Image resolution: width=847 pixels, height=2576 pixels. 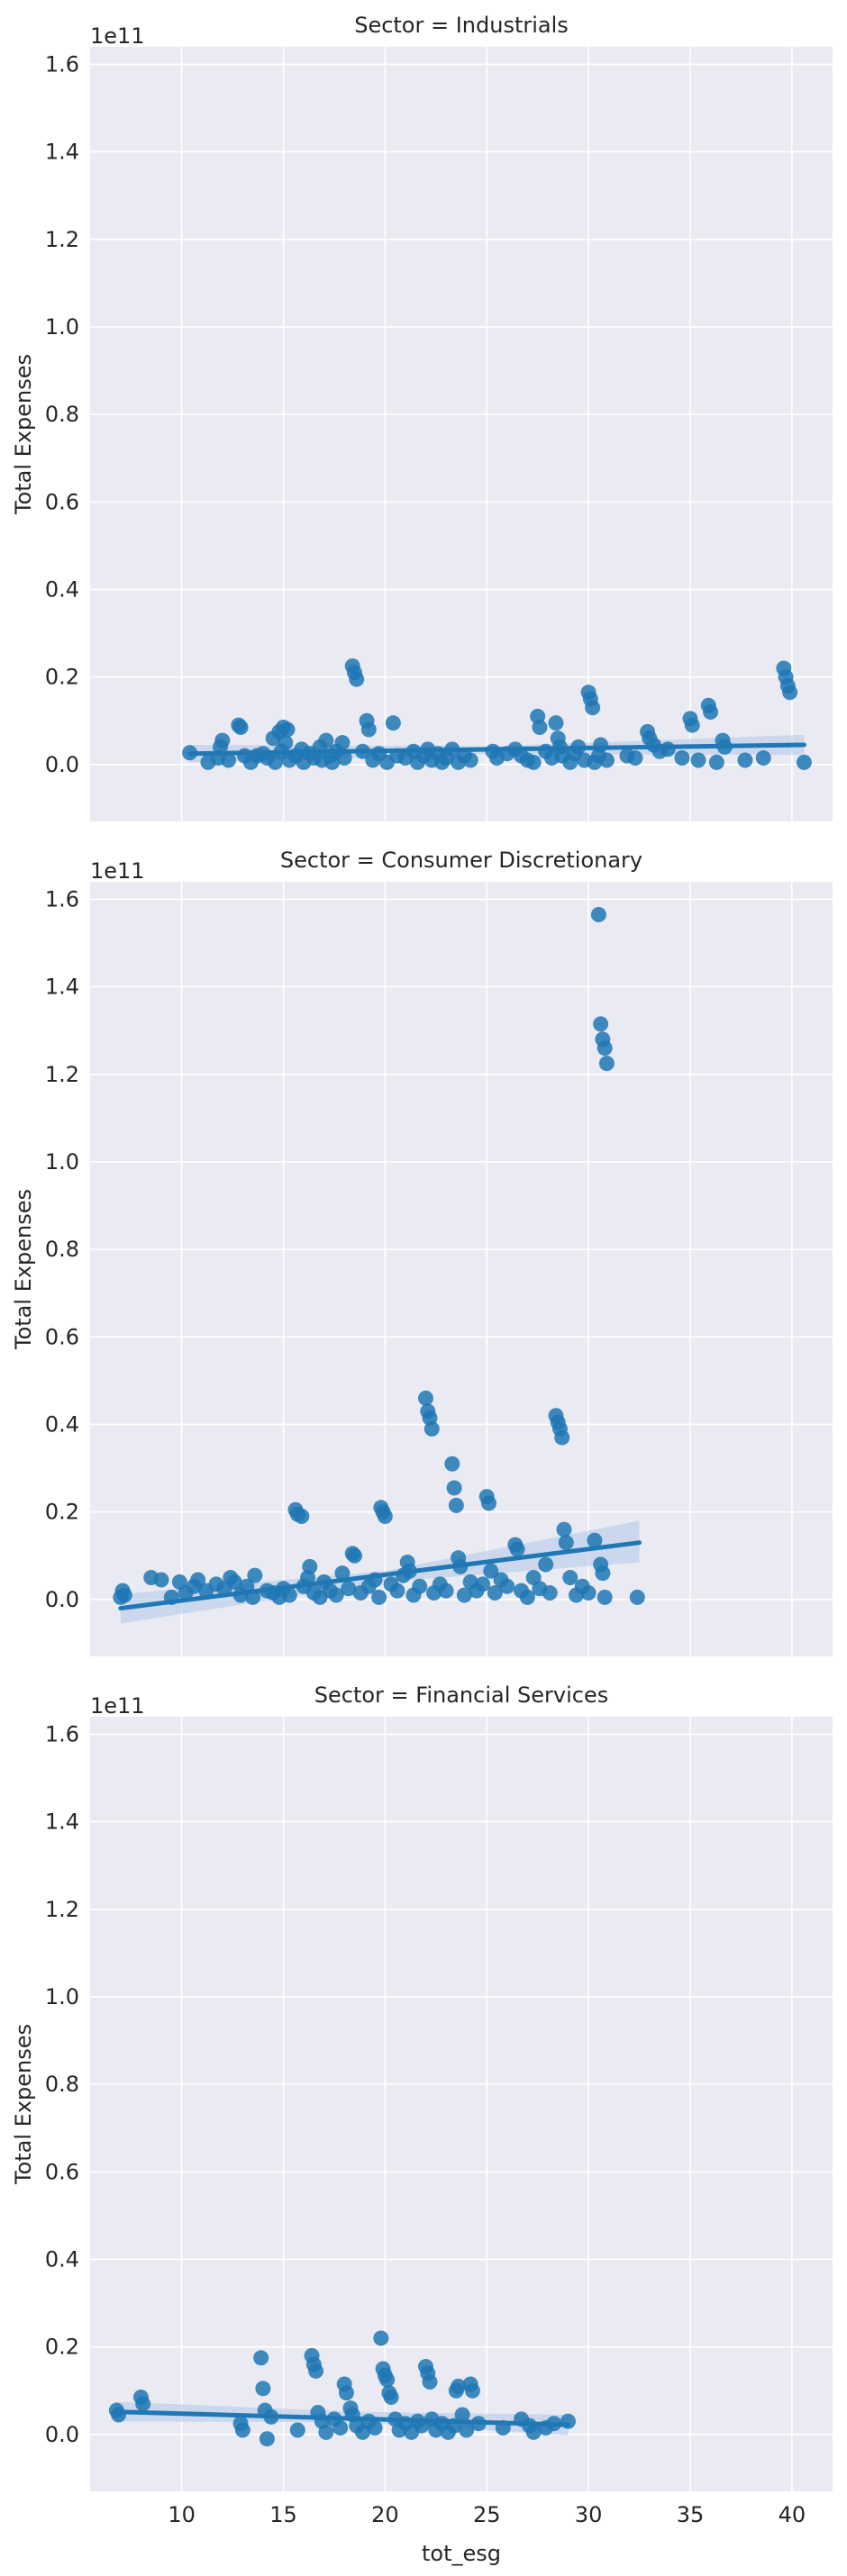 I want to click on y-offset-label: 1e11, so click(x=118, y=871).